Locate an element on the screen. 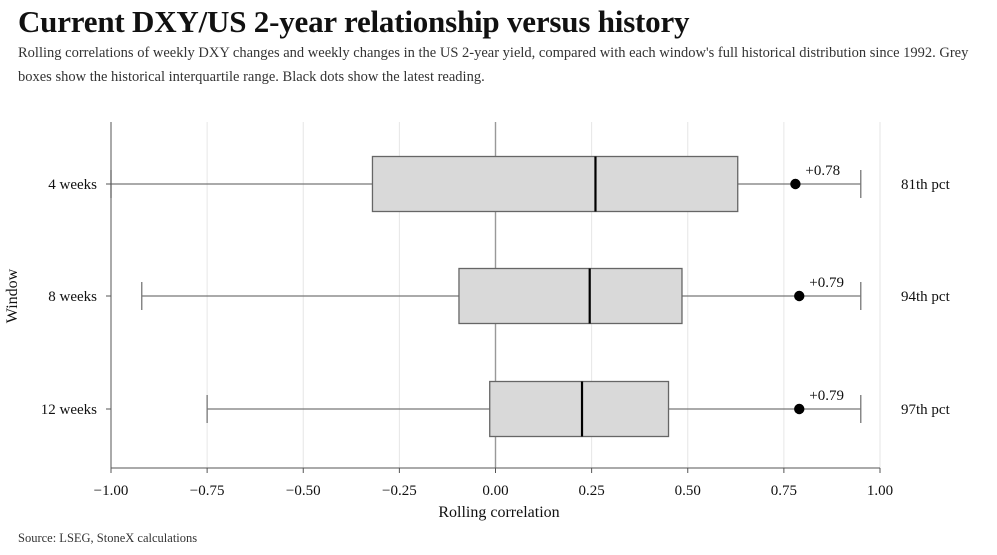  percentile-label: 81th pct is located at coordinates (926, 185).